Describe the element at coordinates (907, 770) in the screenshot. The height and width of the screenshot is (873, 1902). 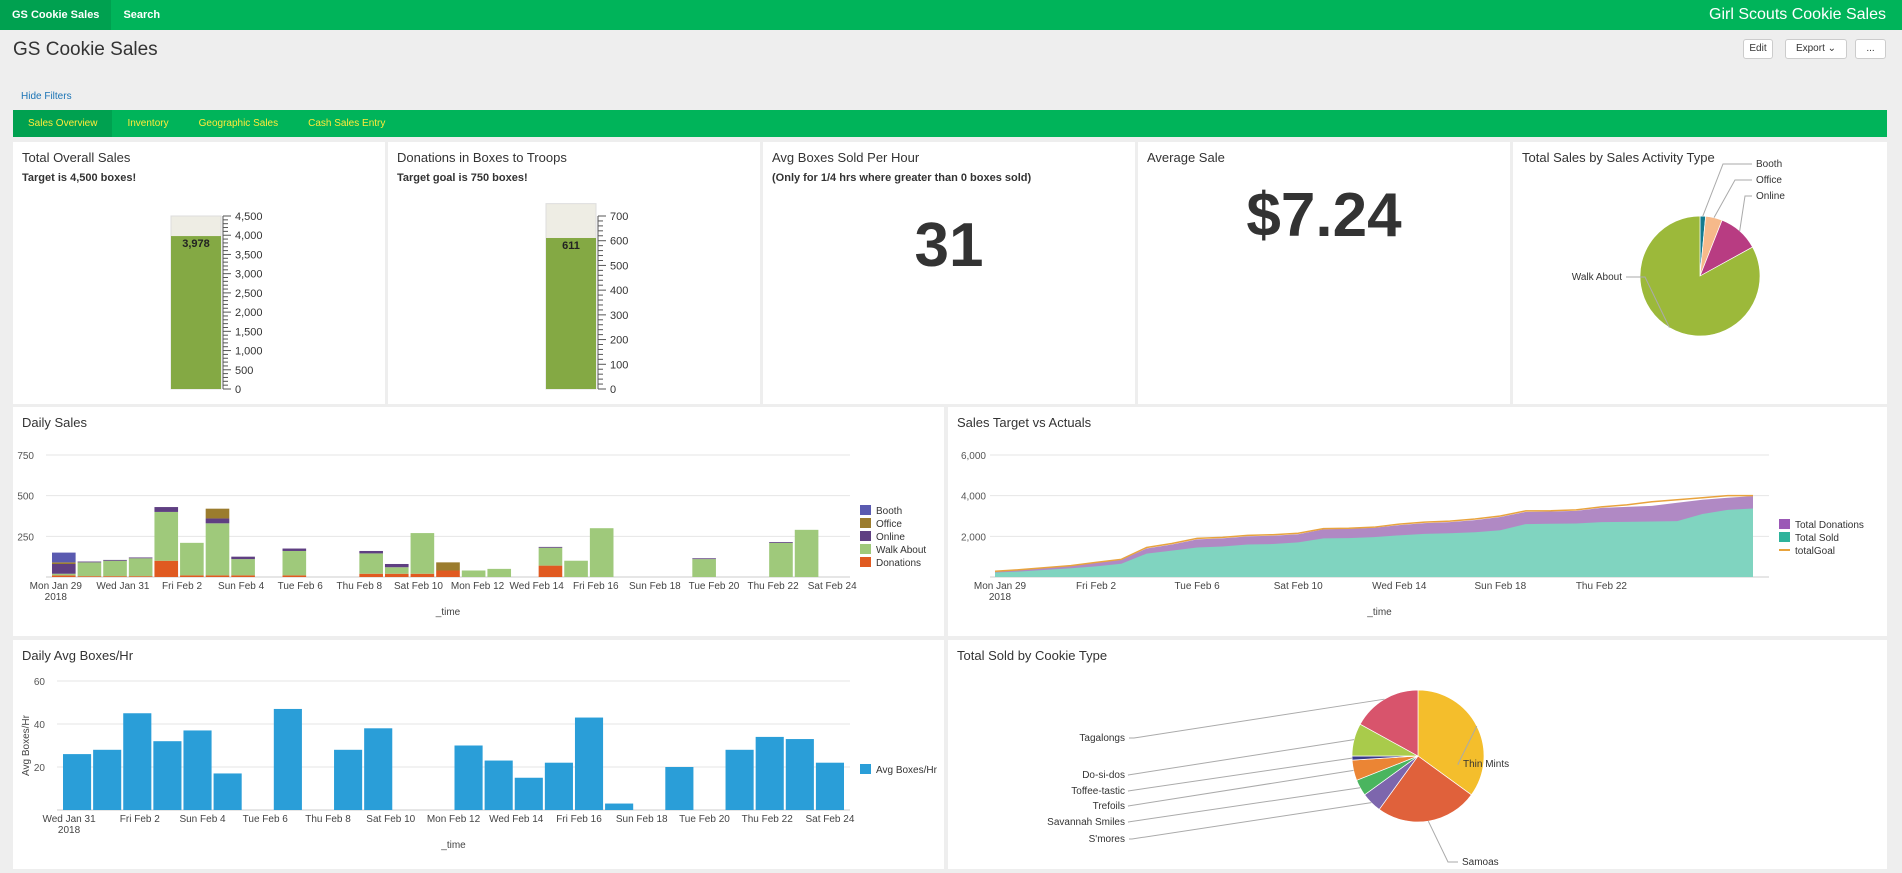
I see `legend-label: Avg Boxes/Hr` at that location.